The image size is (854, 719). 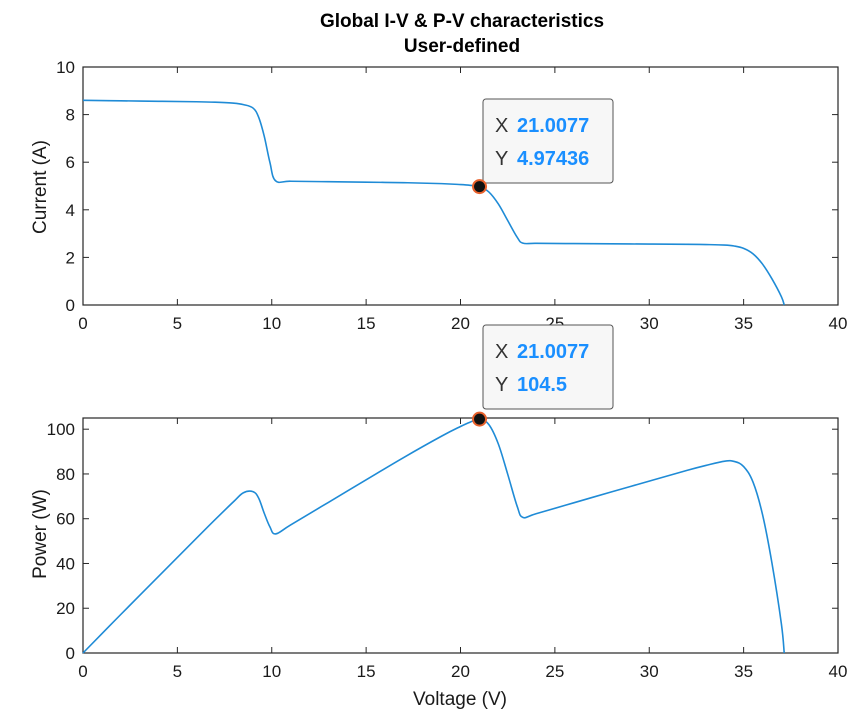 What do you see at coordinates (548, 141) in the screenshot?
I see `iv-datatip-box` at bounding box center [548, 141].